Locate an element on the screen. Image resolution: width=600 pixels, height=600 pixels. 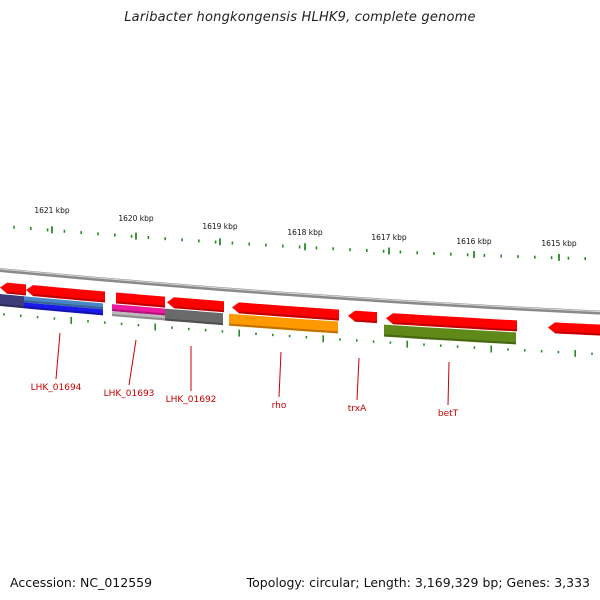
gene-block-dark-body is located at coordinates (12, 301).